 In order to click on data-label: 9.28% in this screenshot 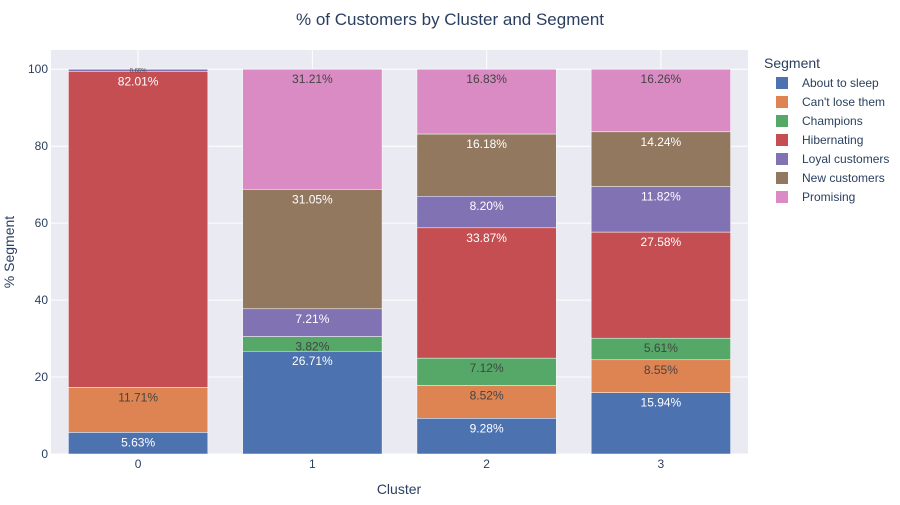, I will do `click(487, 428)`.